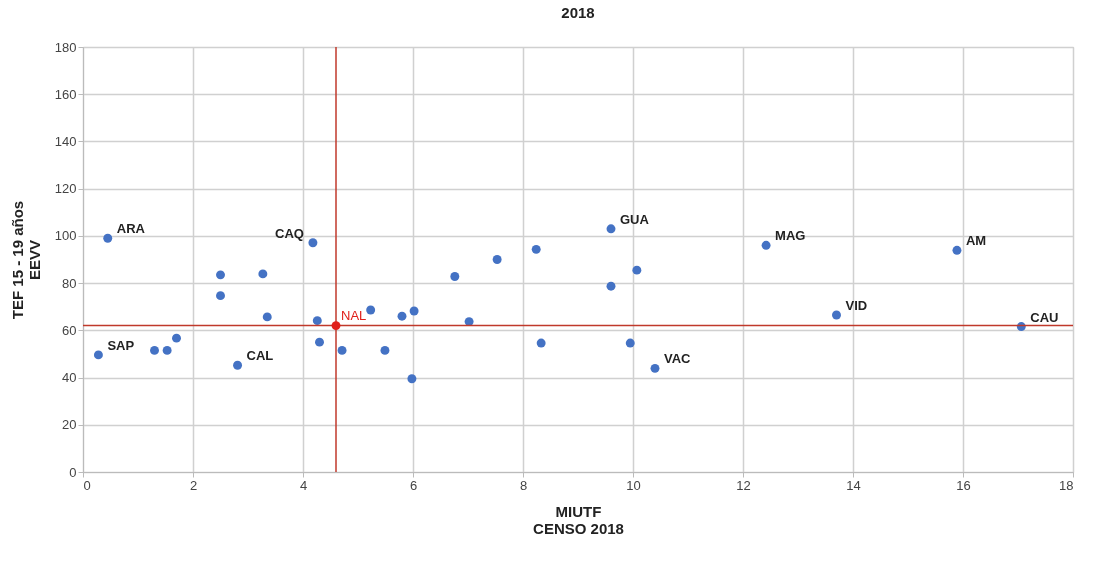 The image size is (1108, 571). Describe the element at coordinates (65, 236) in the screenshot. I see `y-tick-label: 100` at that location.